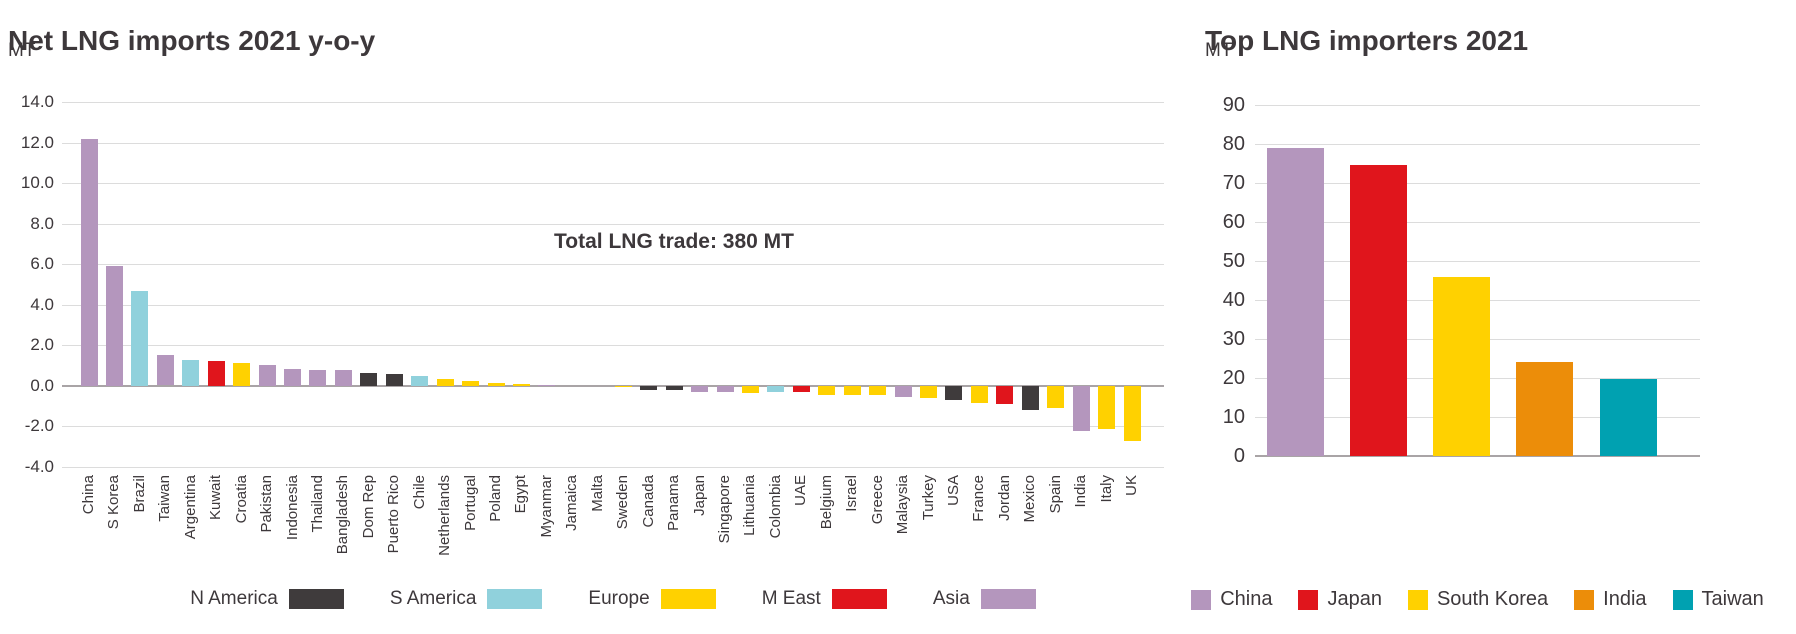  I want to click on x-axis-label: Canada, so click(648, 501).